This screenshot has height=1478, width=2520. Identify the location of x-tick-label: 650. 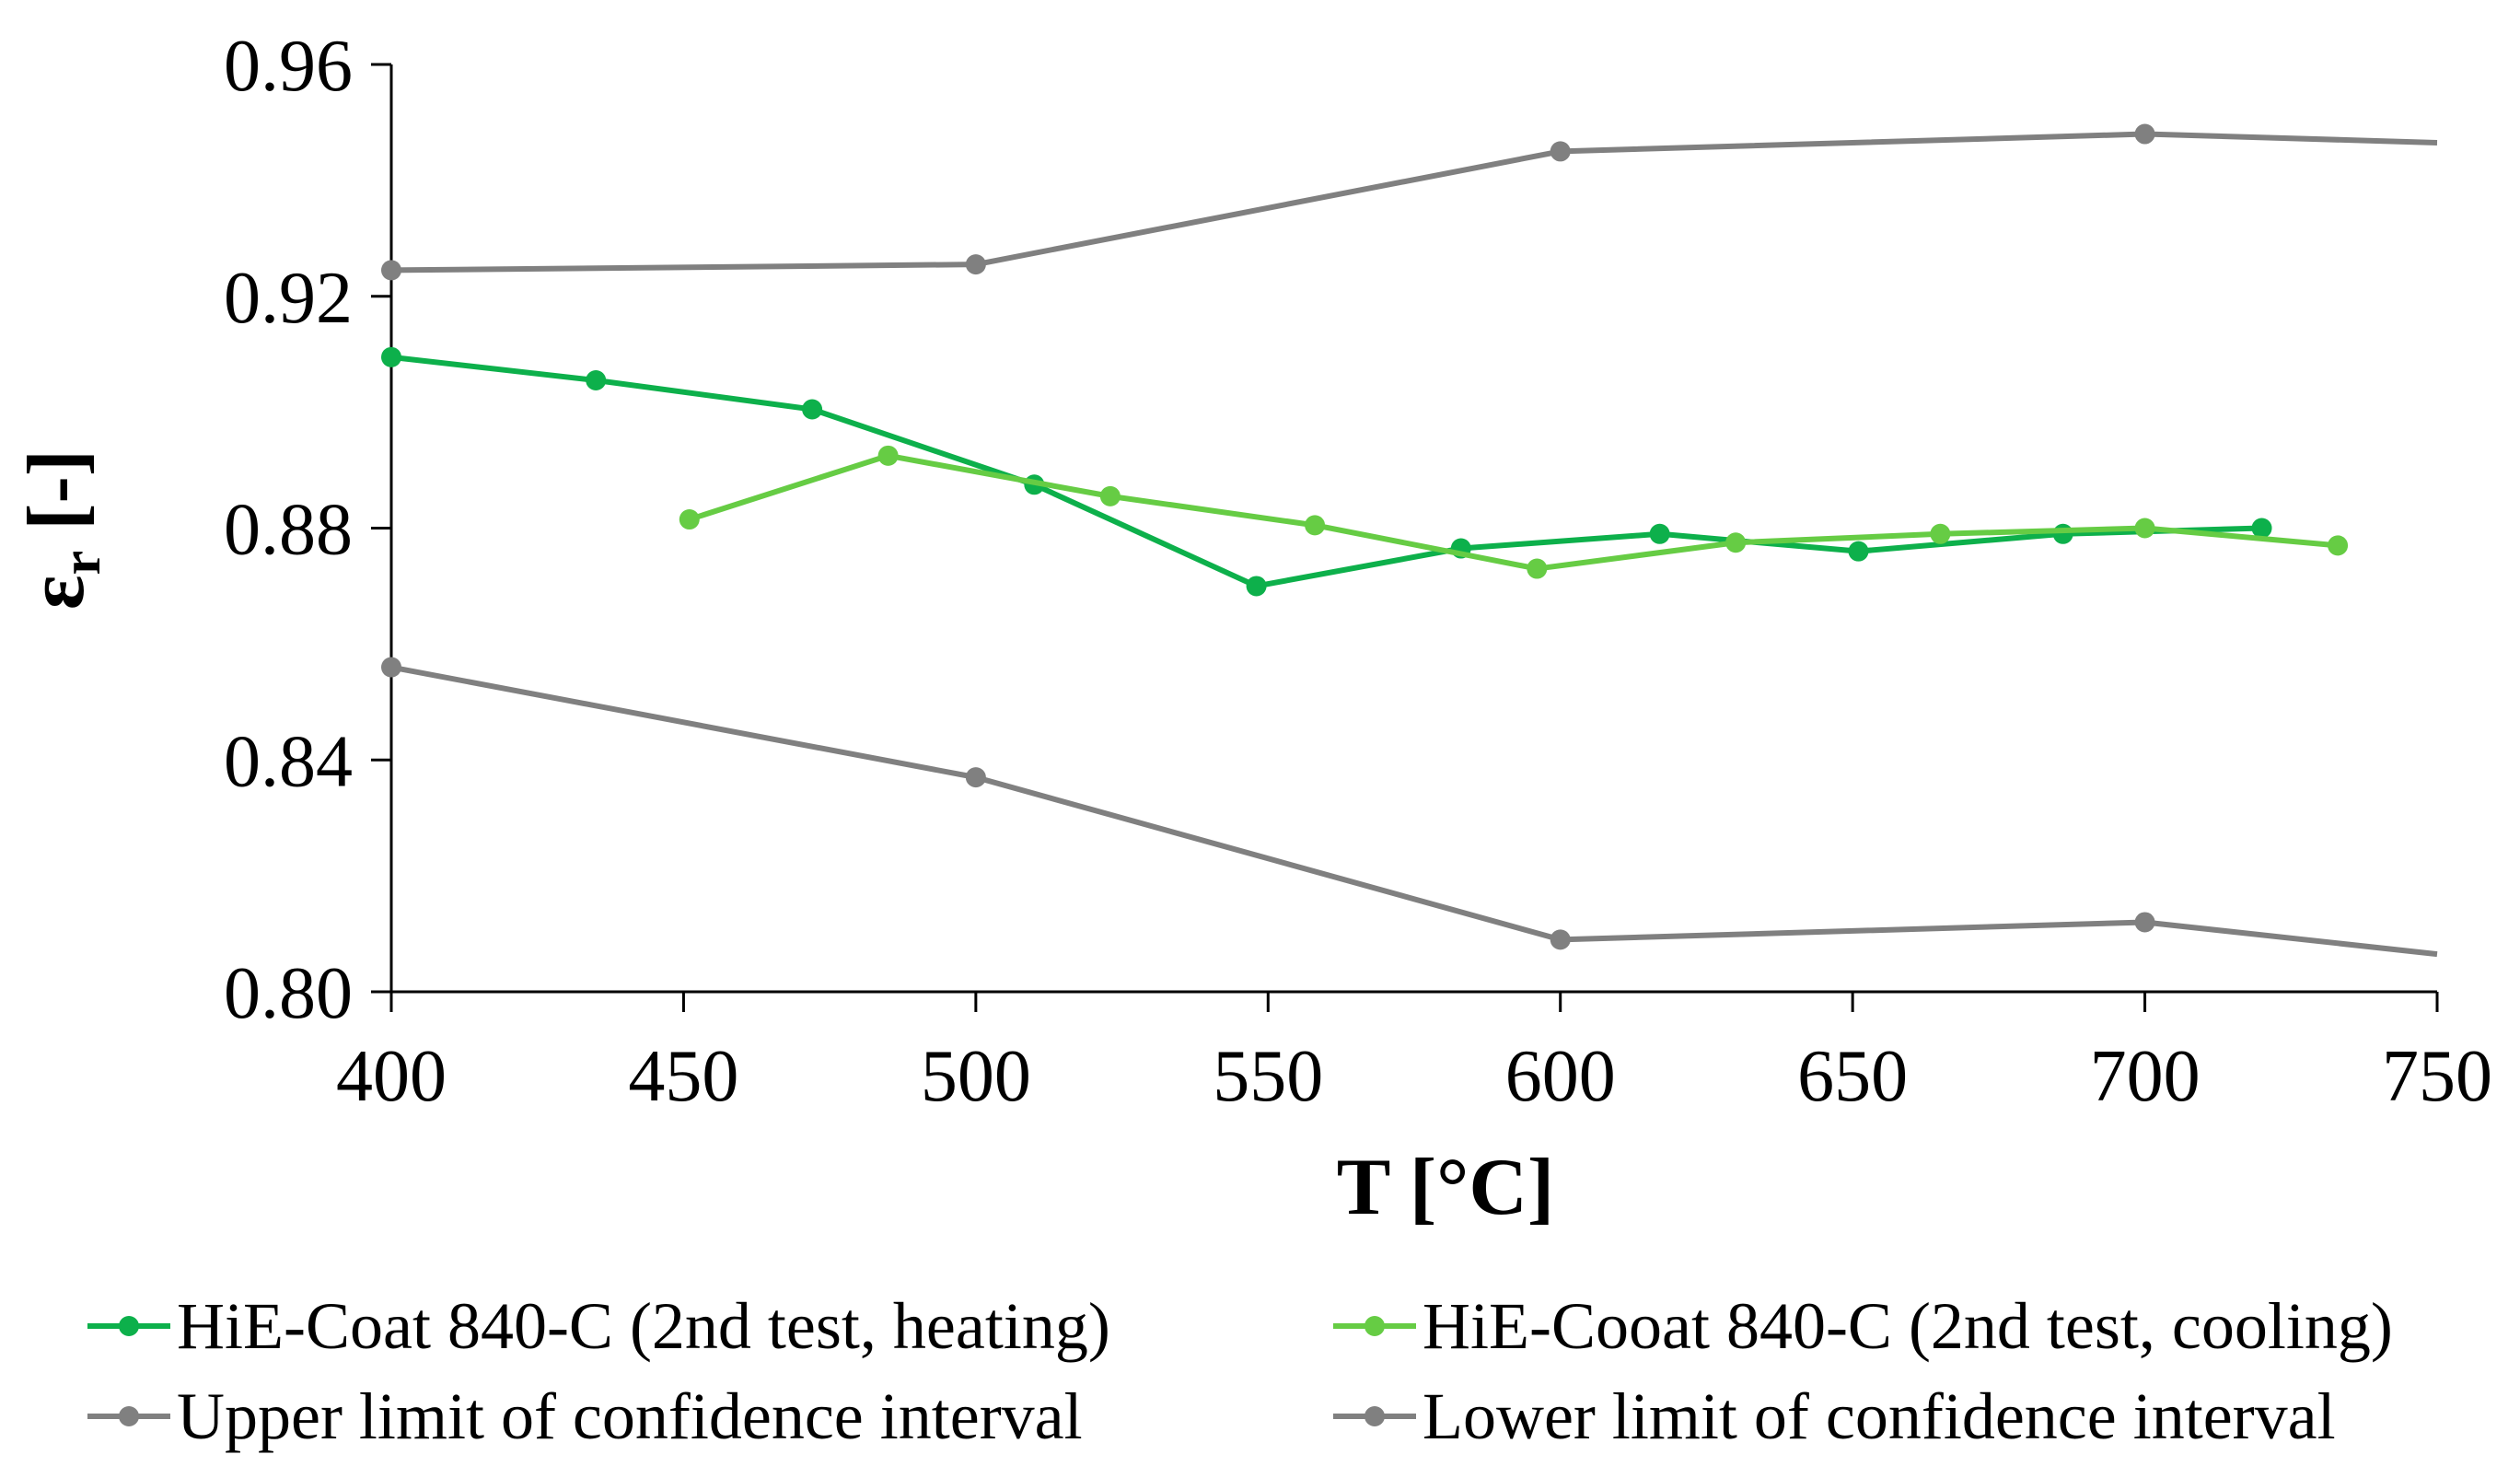
(1852, 1076).